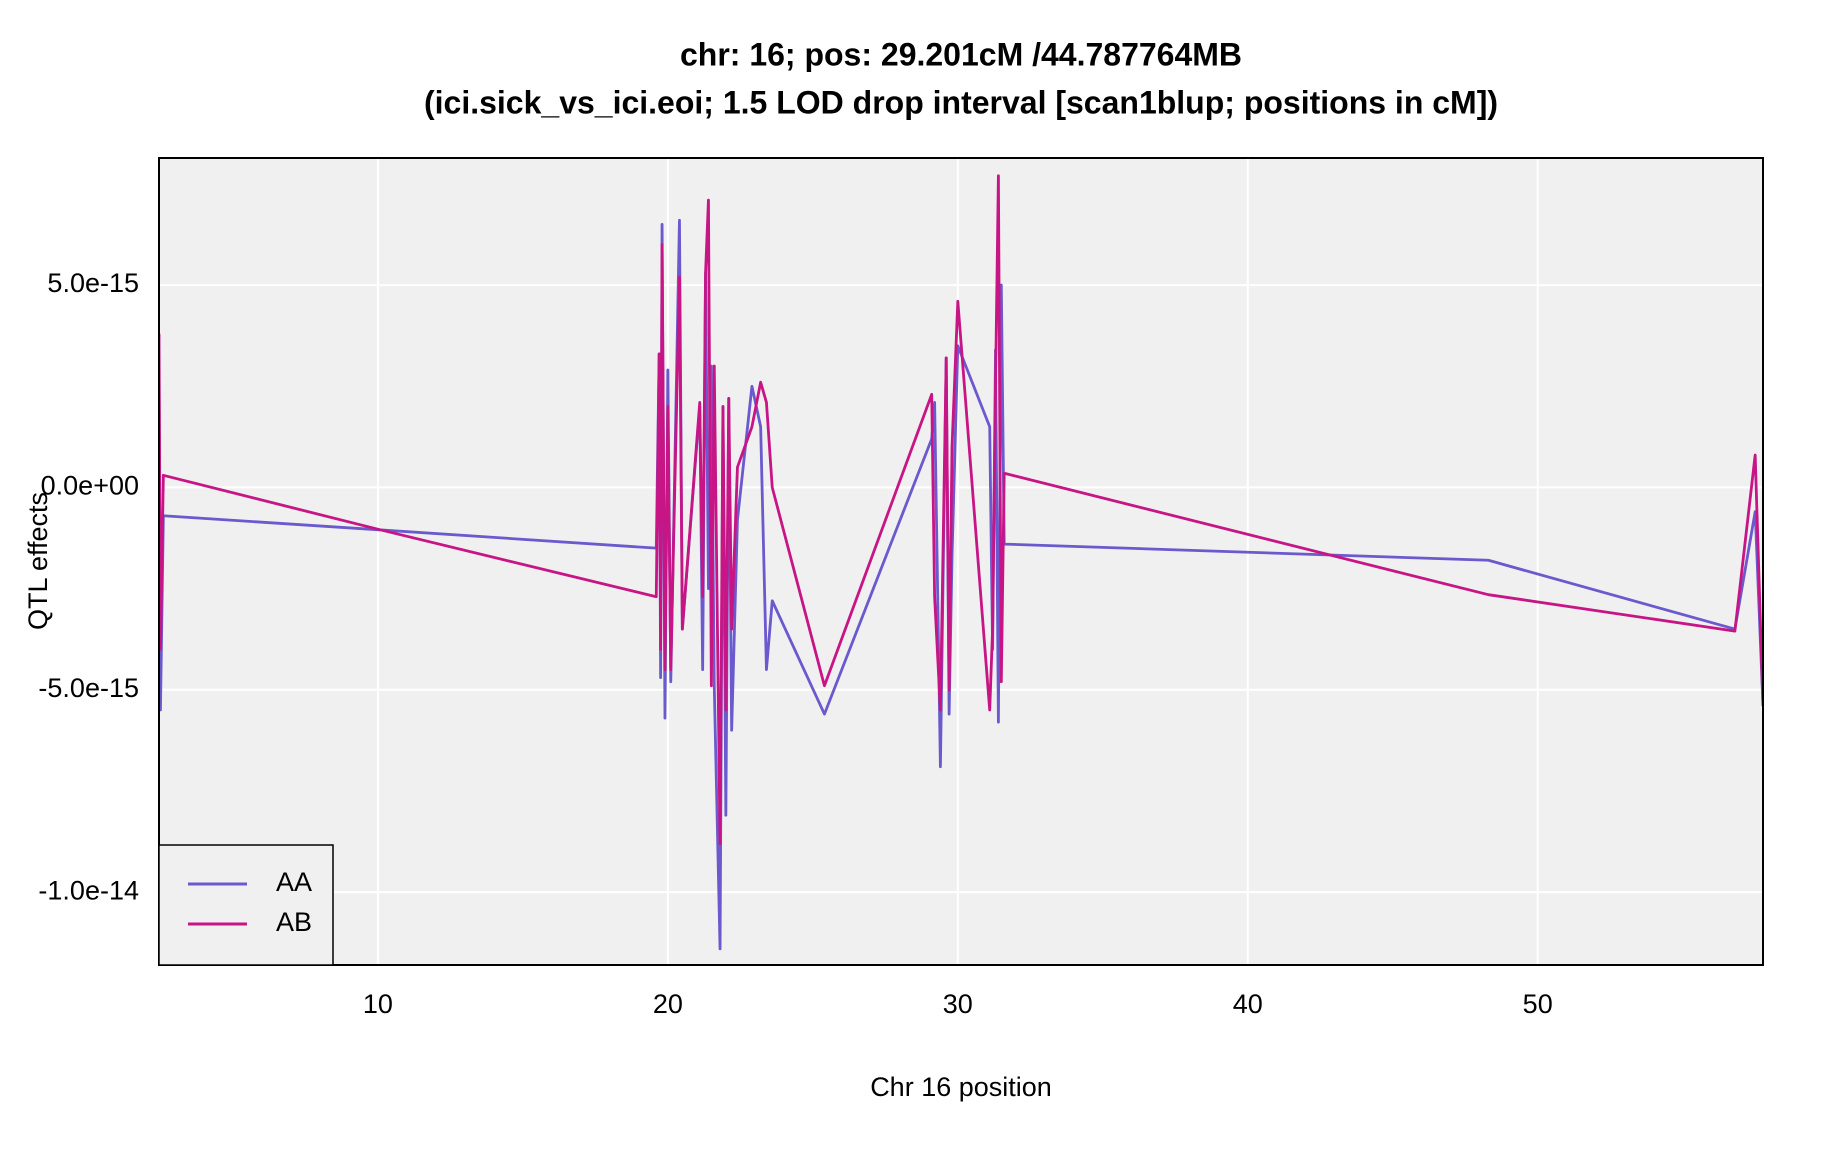 The image size is (1824, 1152). I want to click on y-tick-label: -1.0e-14, so click(88, 890).